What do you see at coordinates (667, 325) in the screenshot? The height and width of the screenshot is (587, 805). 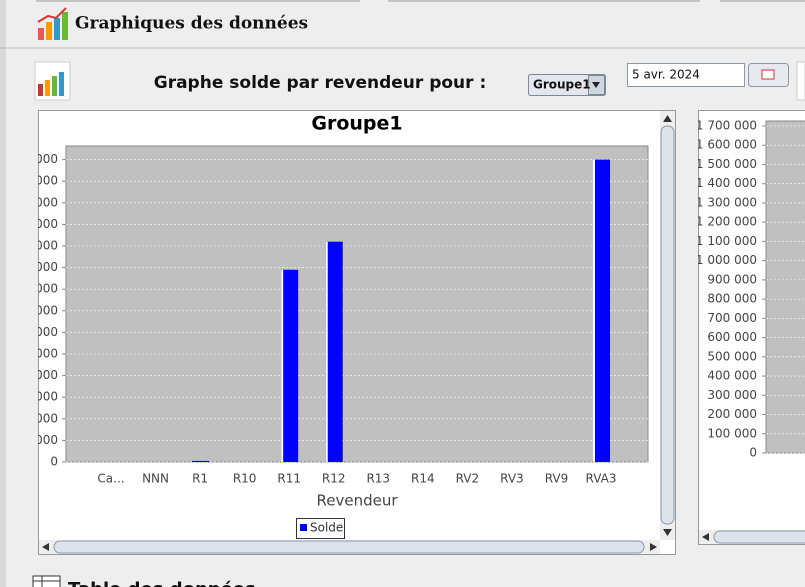 I see `vertical-scrollbar` at bounding box center [667, 325].